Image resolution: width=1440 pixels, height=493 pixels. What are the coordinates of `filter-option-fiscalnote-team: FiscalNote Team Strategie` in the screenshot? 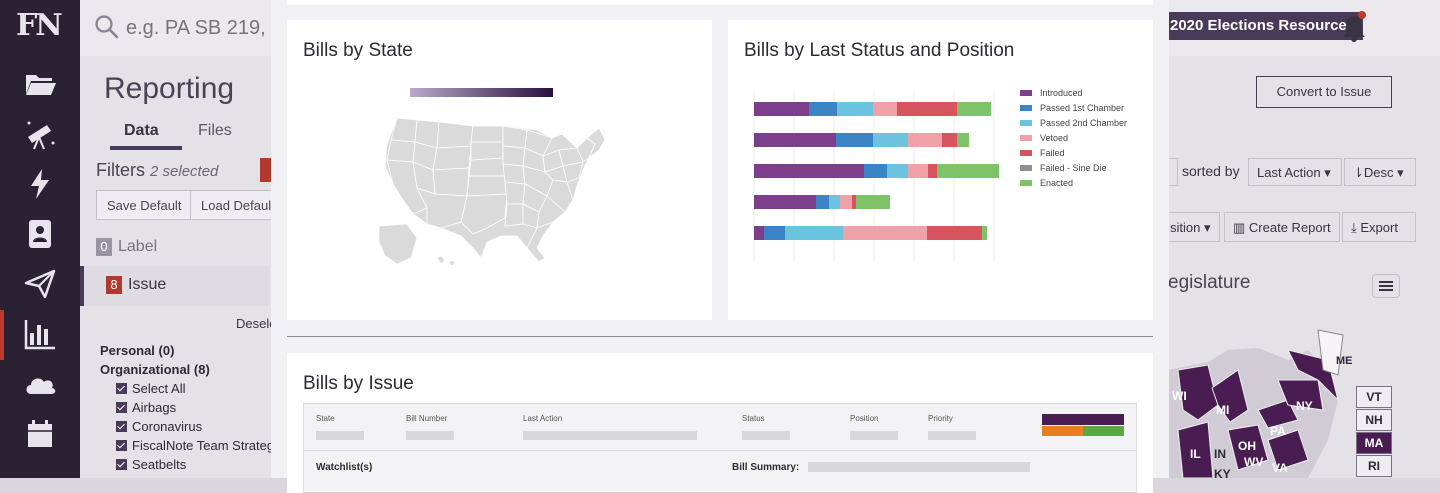 It's located at (200, 445).